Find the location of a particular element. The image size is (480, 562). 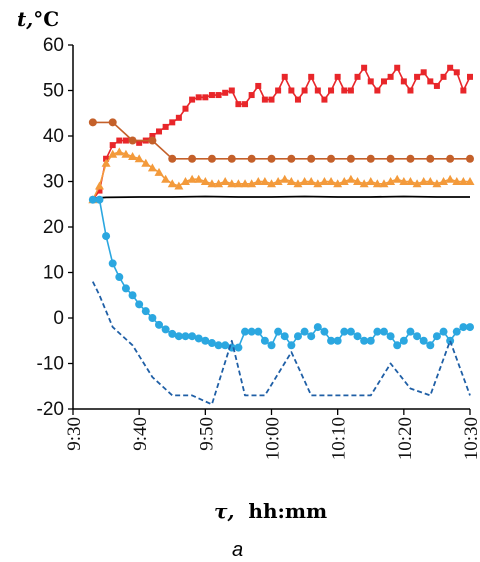

y-tick-label: 0 is located at coordinates (58, 318).